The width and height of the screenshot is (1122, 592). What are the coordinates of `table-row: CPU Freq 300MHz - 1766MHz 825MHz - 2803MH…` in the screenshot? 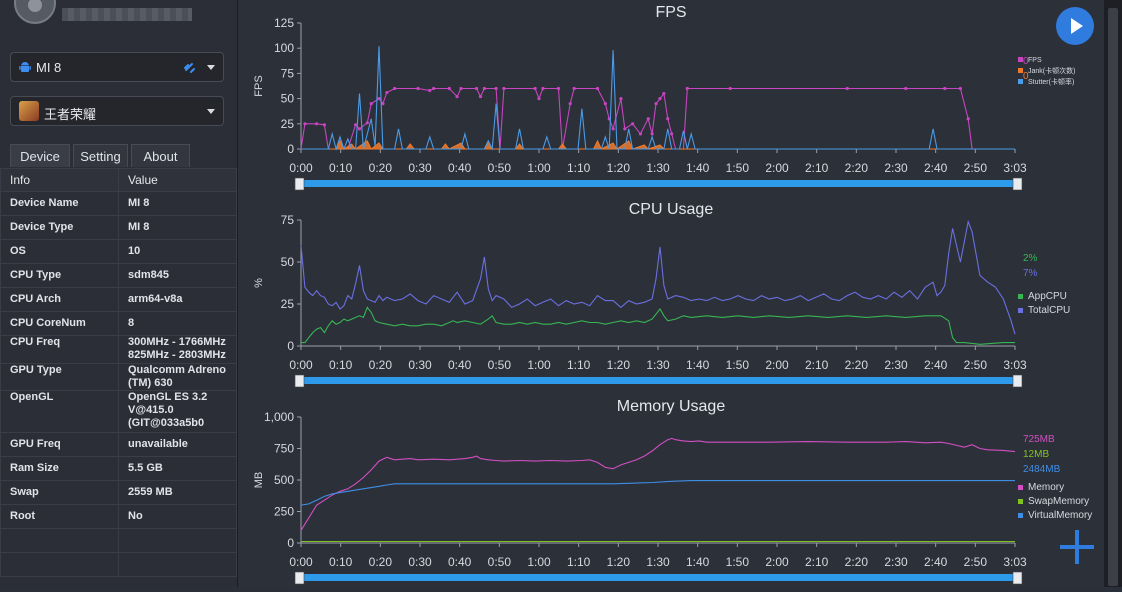 It's located at (118, 349).